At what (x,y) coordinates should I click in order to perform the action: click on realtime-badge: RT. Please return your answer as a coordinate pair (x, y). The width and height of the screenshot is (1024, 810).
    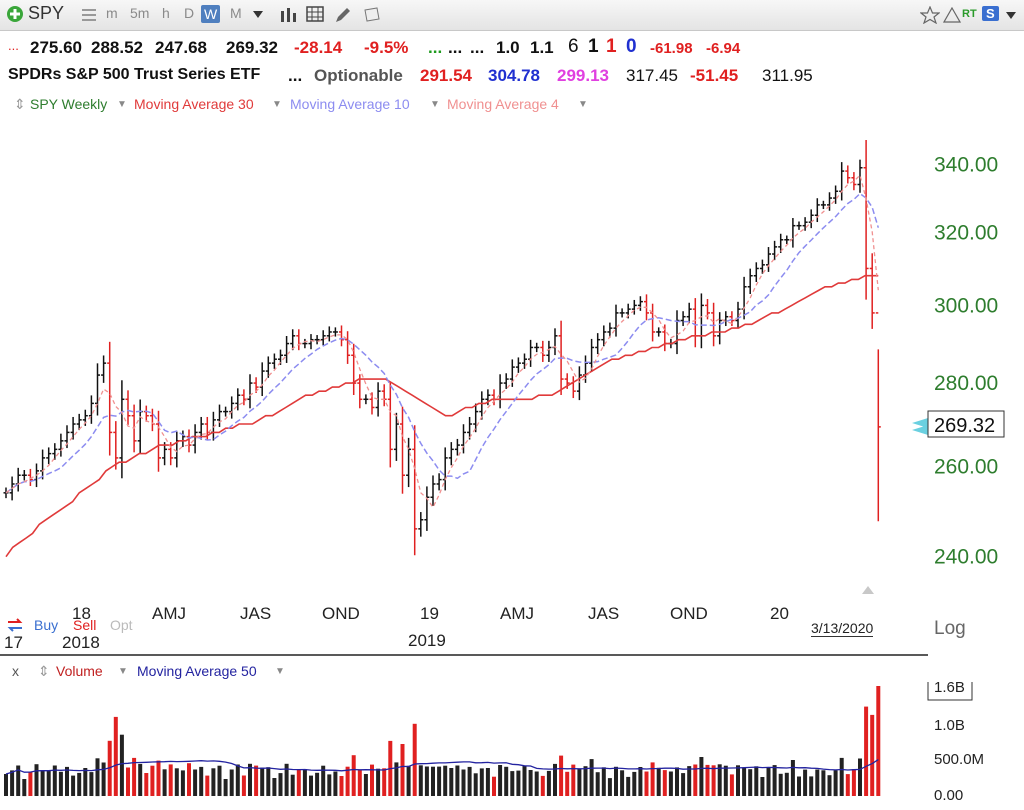
    Looking at the image, I should click on (969, 14).